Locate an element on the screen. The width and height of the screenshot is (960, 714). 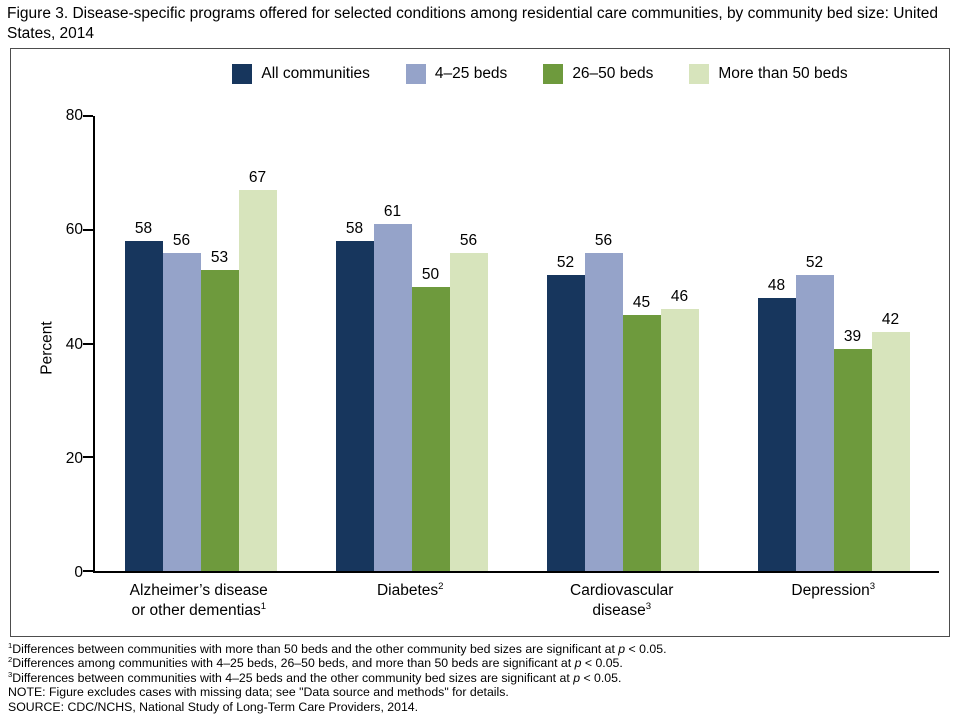
category-label: Cardiovascular disease3 is located at coordinates (622, 601).